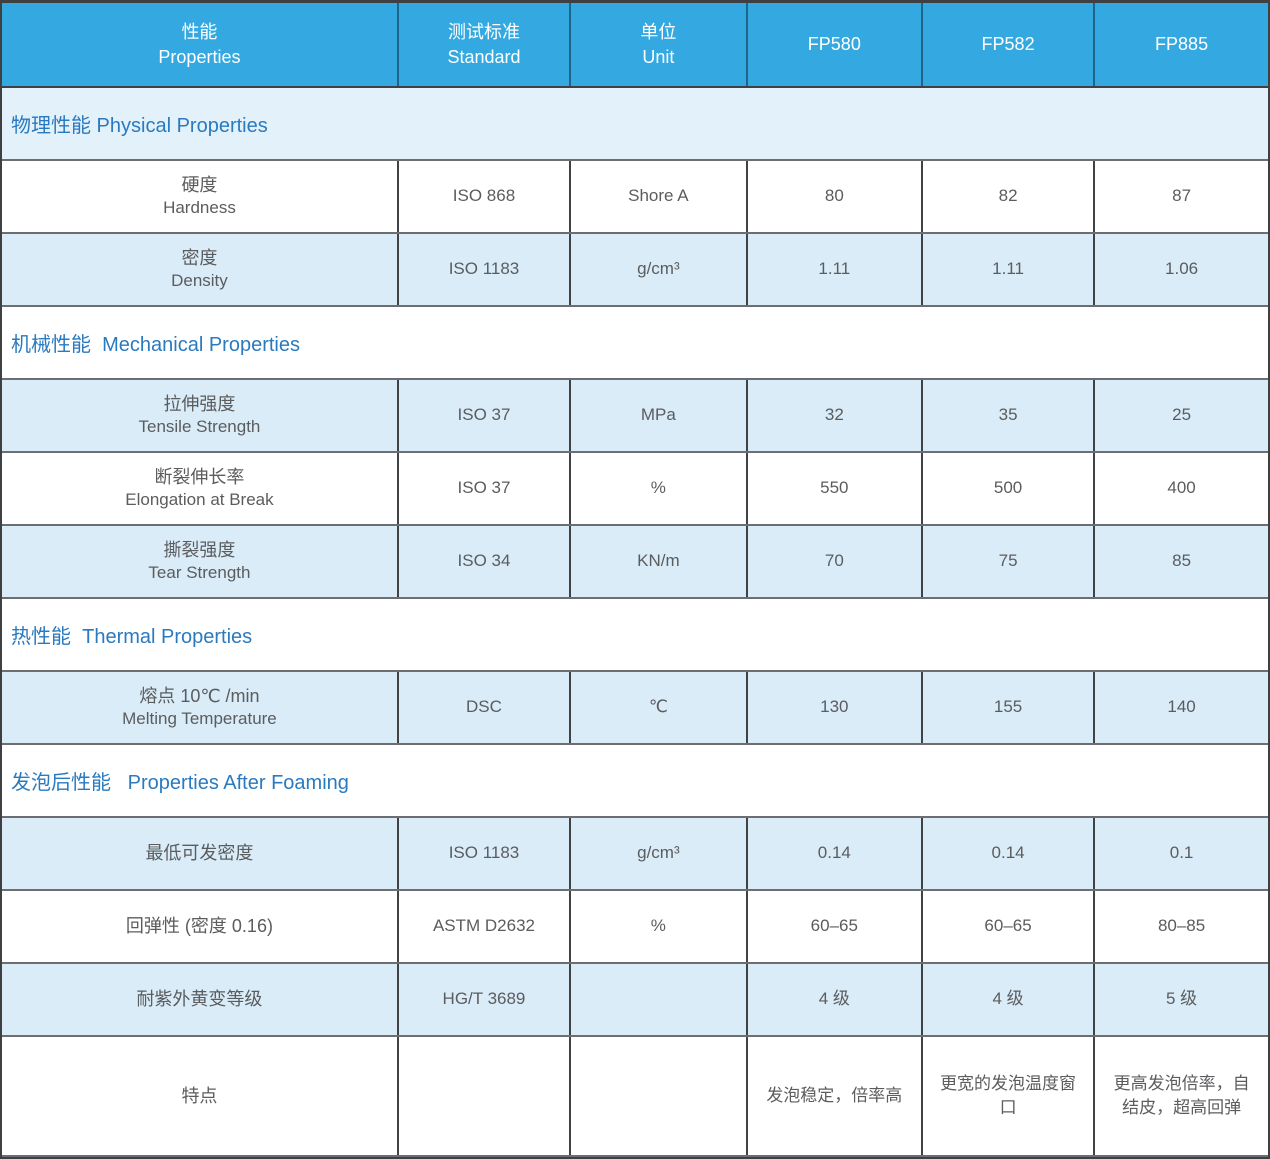  I want to click on value-cell-fp580: 0.14, so click(835, 853).